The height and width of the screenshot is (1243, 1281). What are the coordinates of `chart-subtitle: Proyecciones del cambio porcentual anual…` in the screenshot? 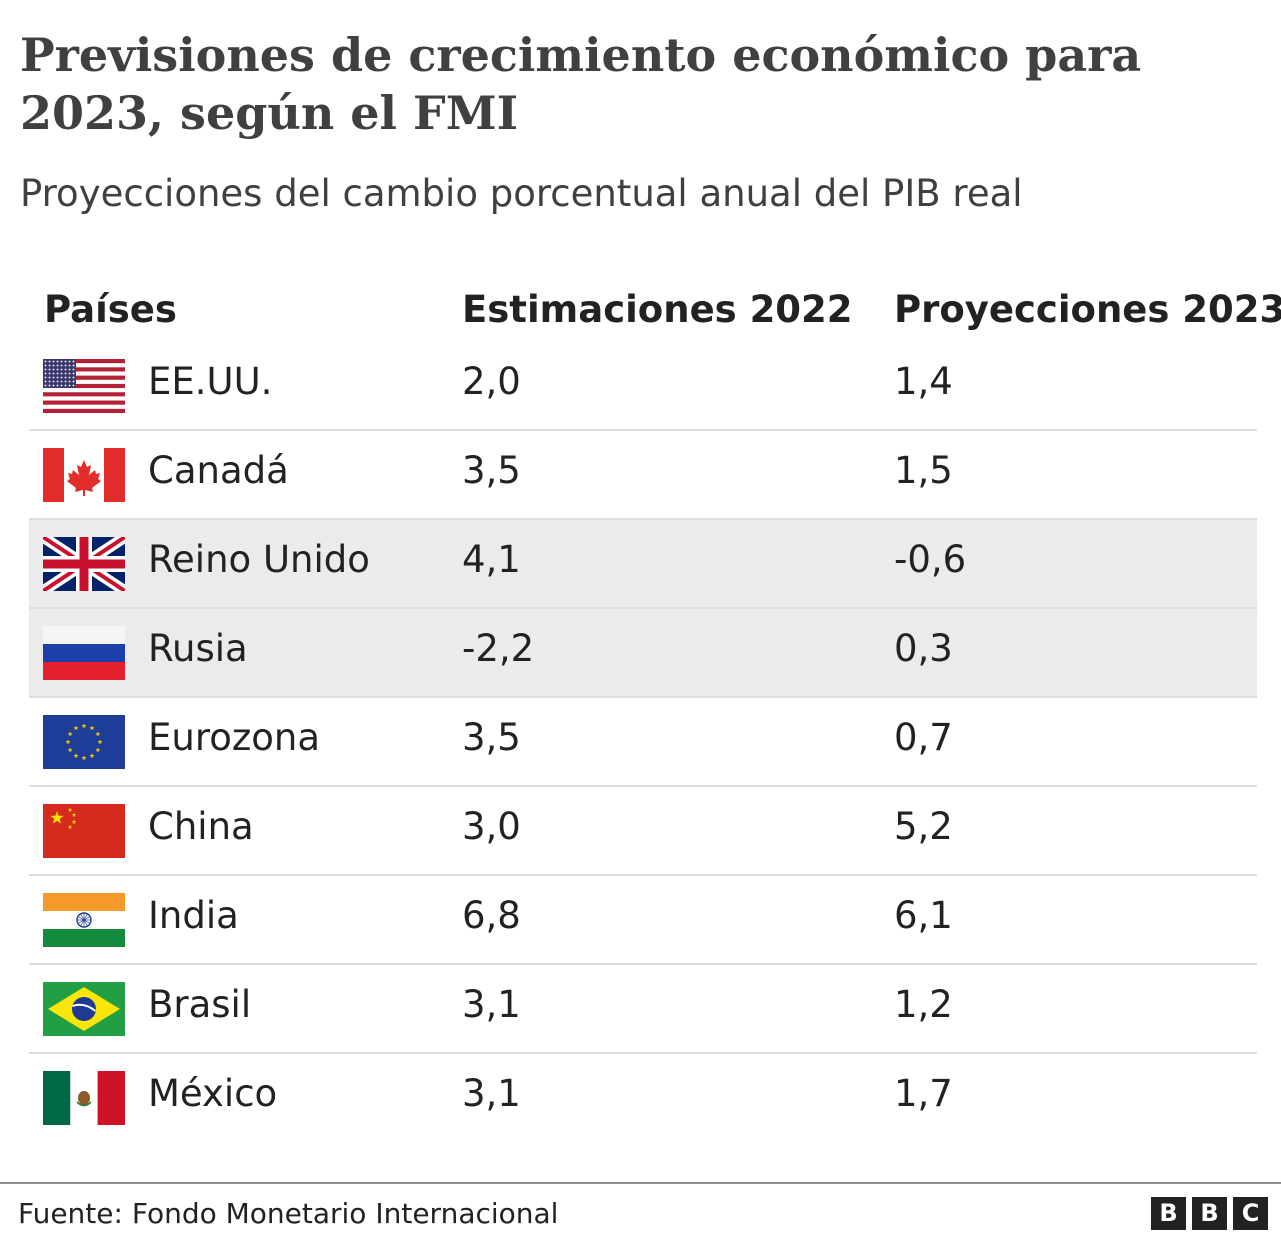 It's located at (521, 193).